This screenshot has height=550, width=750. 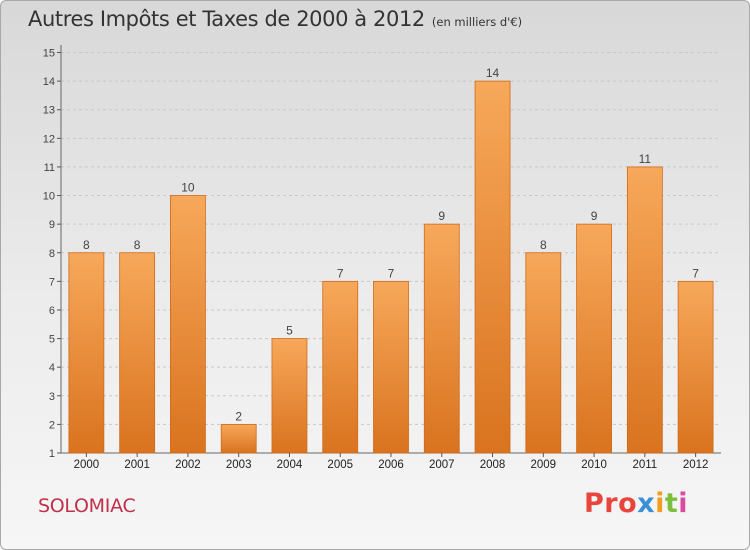 What do you see at coordinates (52, 454) in the screenshot?
I see `y-tick-label: 1` at bounding box center [52, 454].